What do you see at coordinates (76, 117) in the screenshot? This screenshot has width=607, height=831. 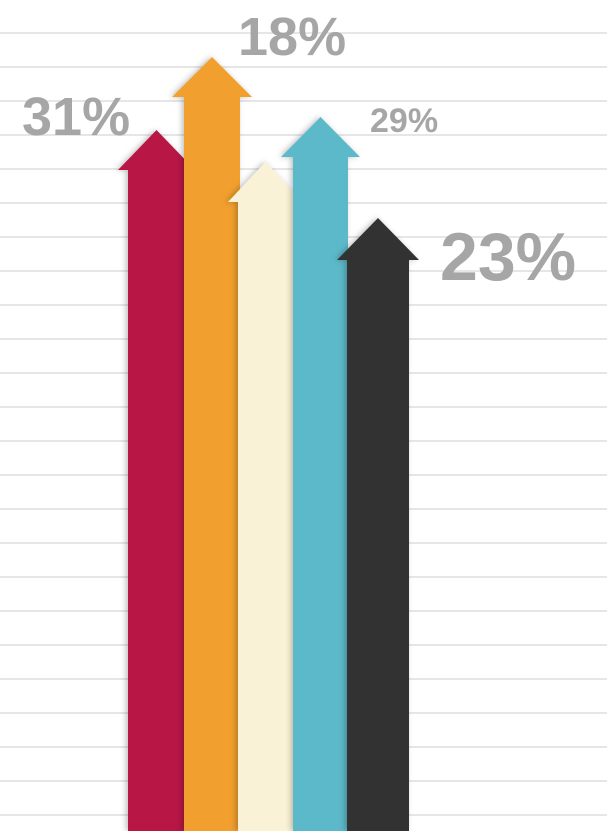 I see `percent-label-1: 31%` at bounding box center [76, 117].